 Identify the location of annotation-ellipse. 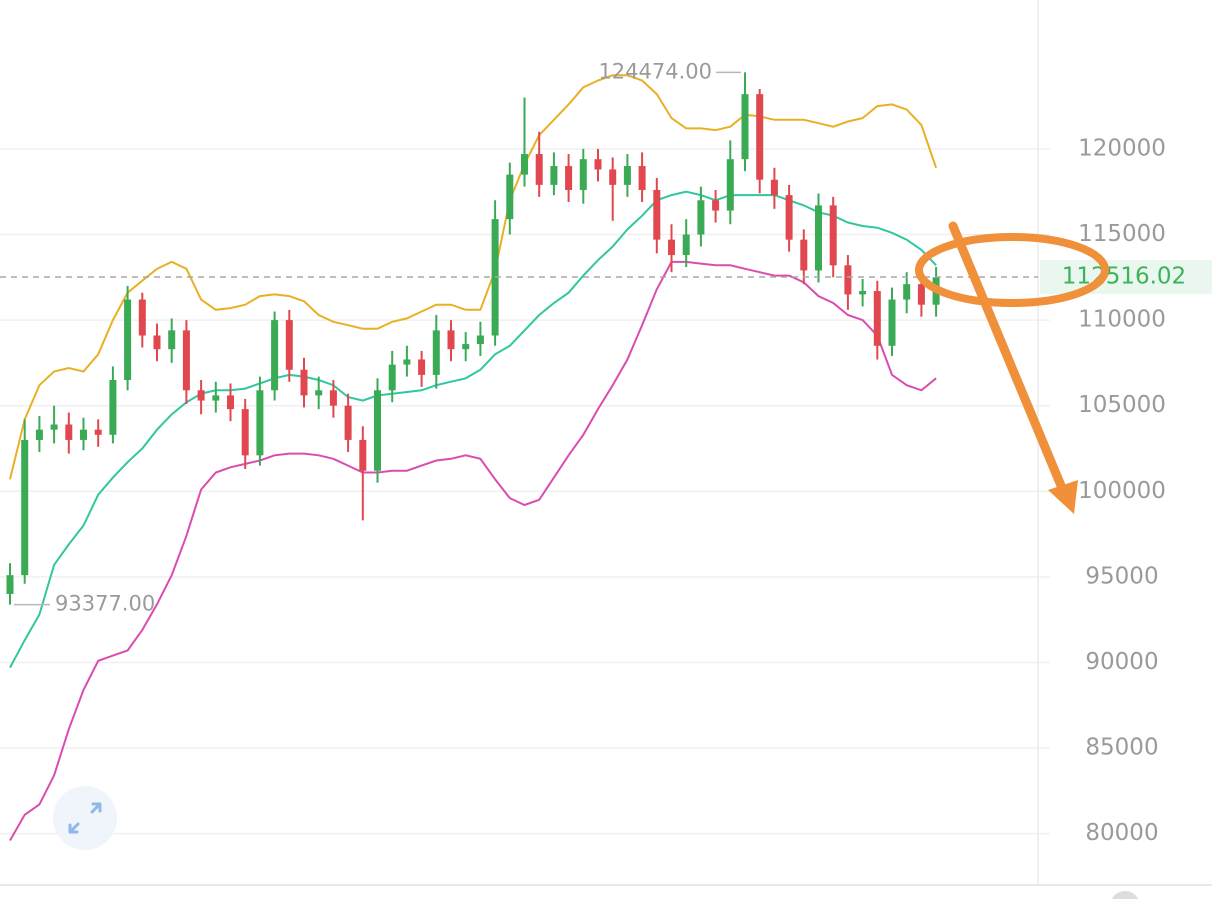
(1012, 270).